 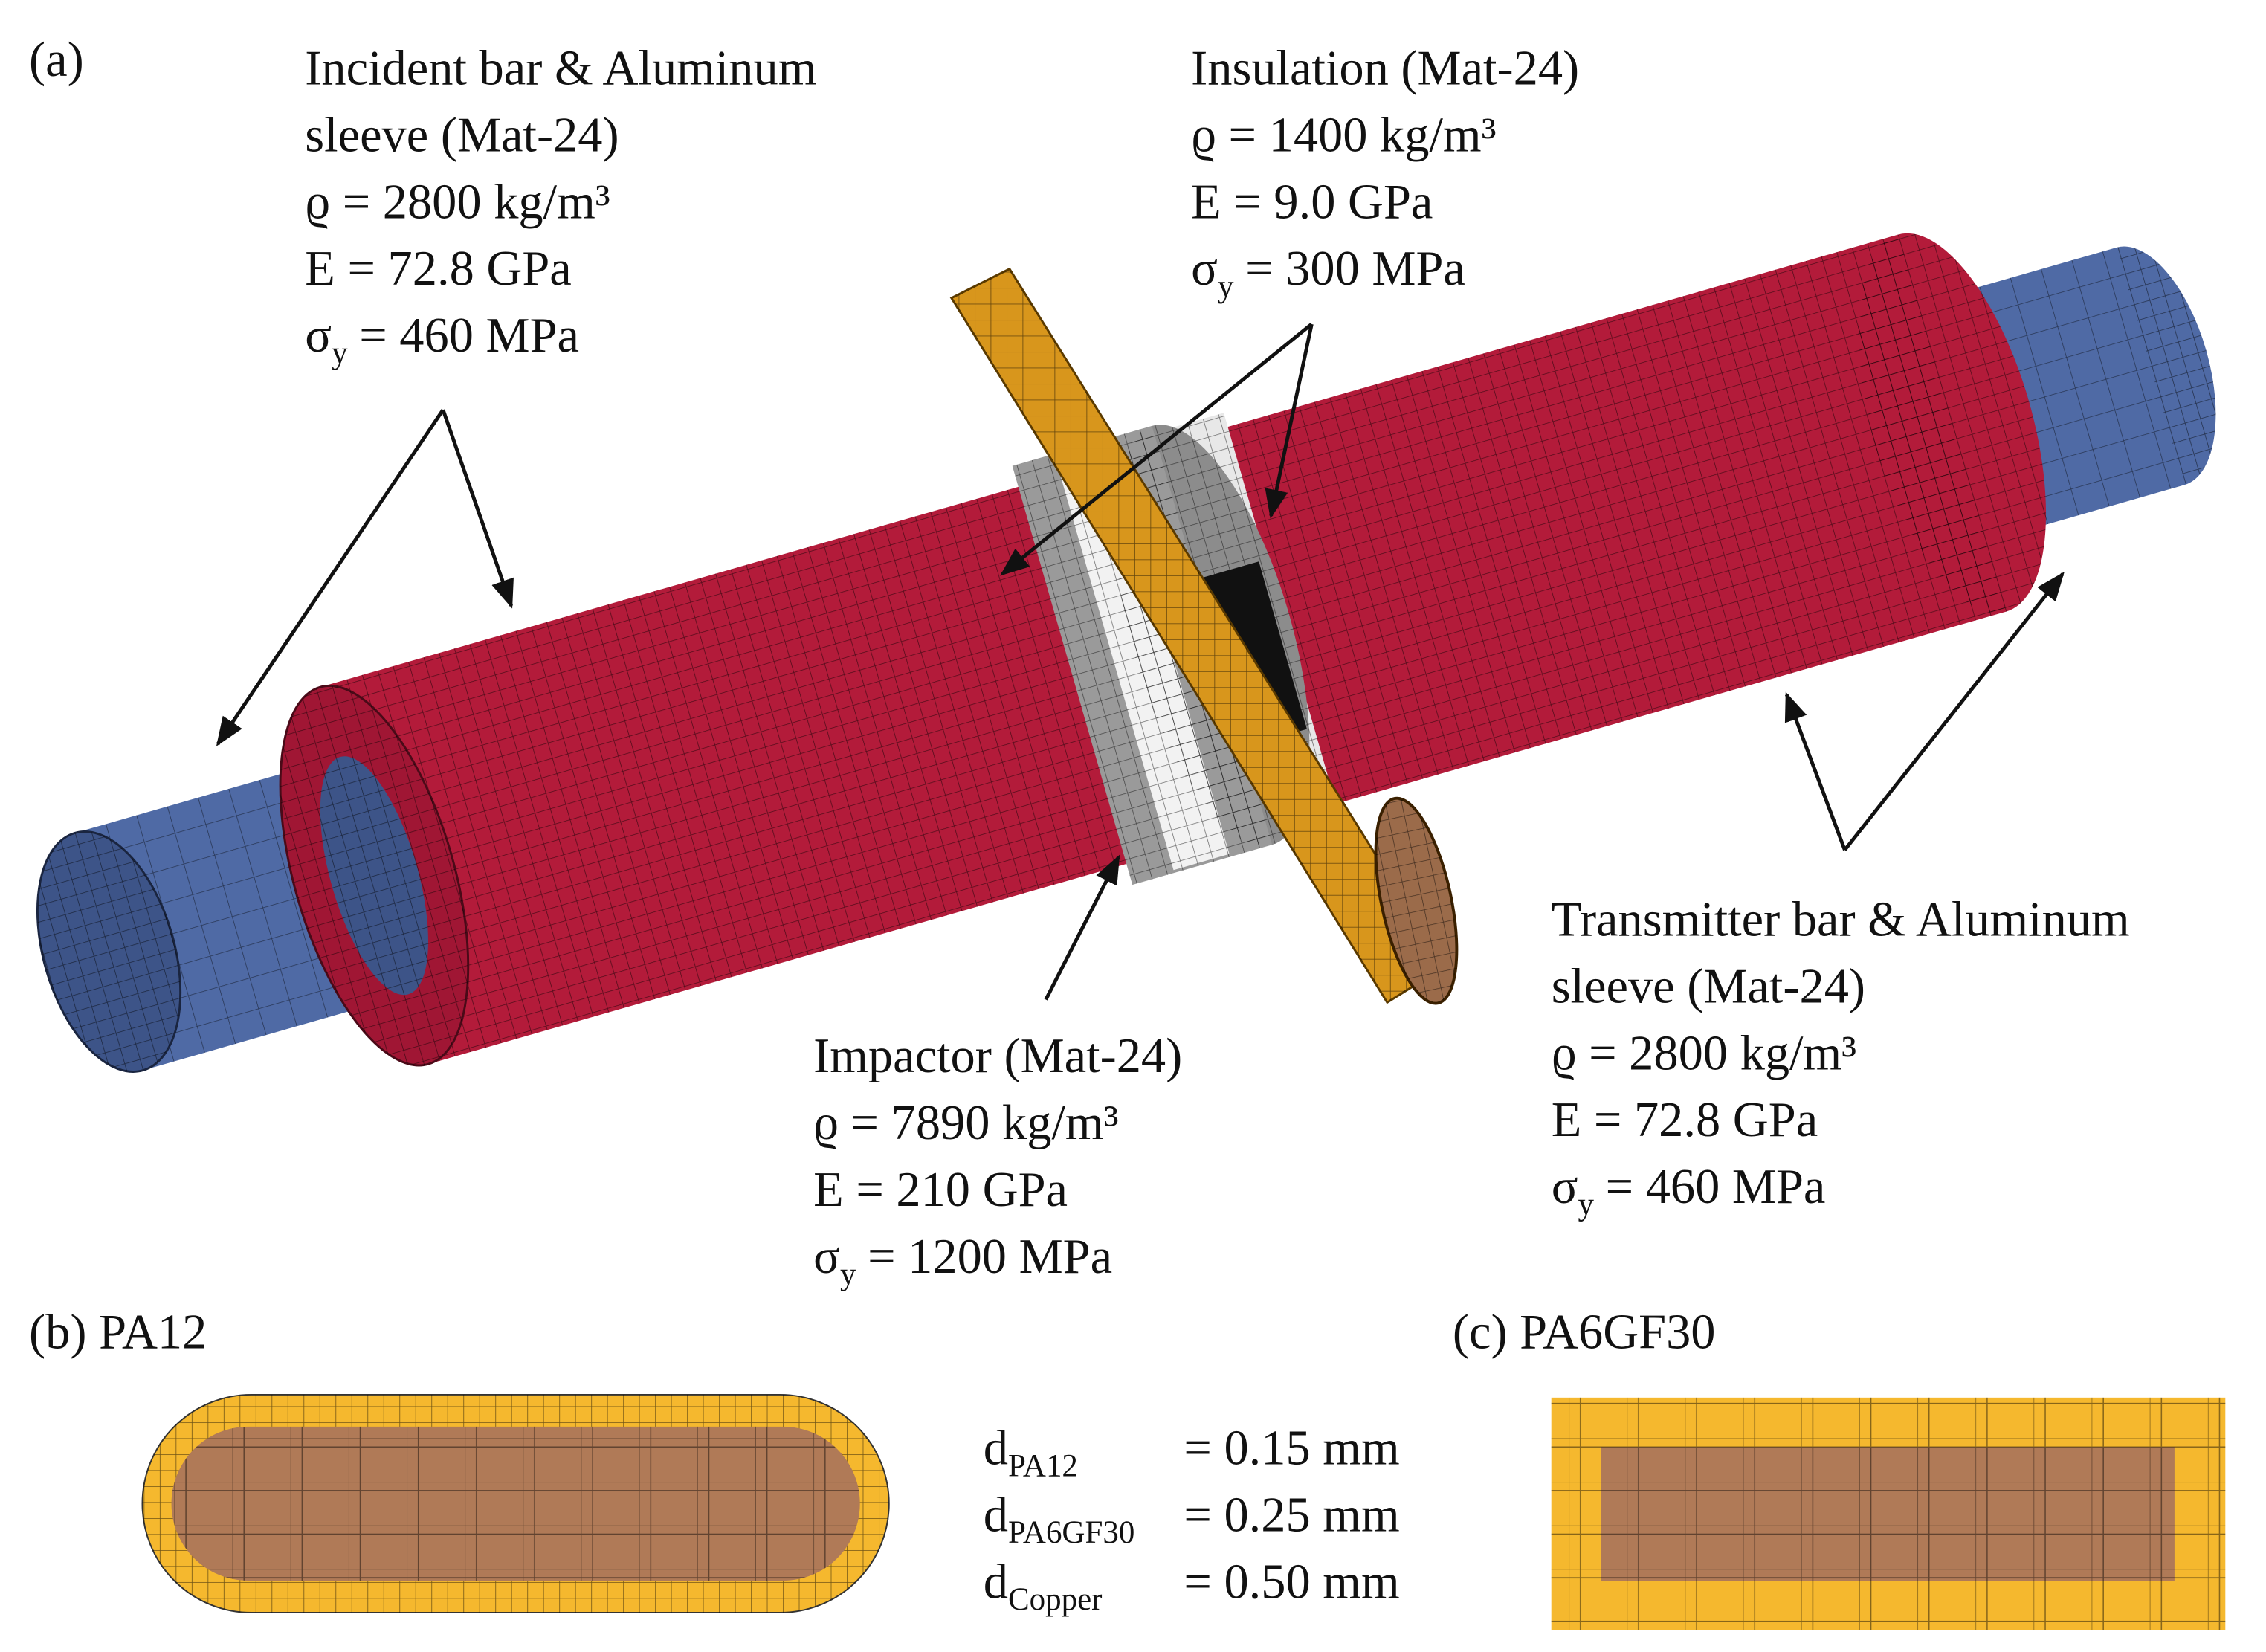 What do you see at coordinates (1043, 1465) in the screenshot?
I see `subscript: PA12` at bounding box center [1043, 1465].